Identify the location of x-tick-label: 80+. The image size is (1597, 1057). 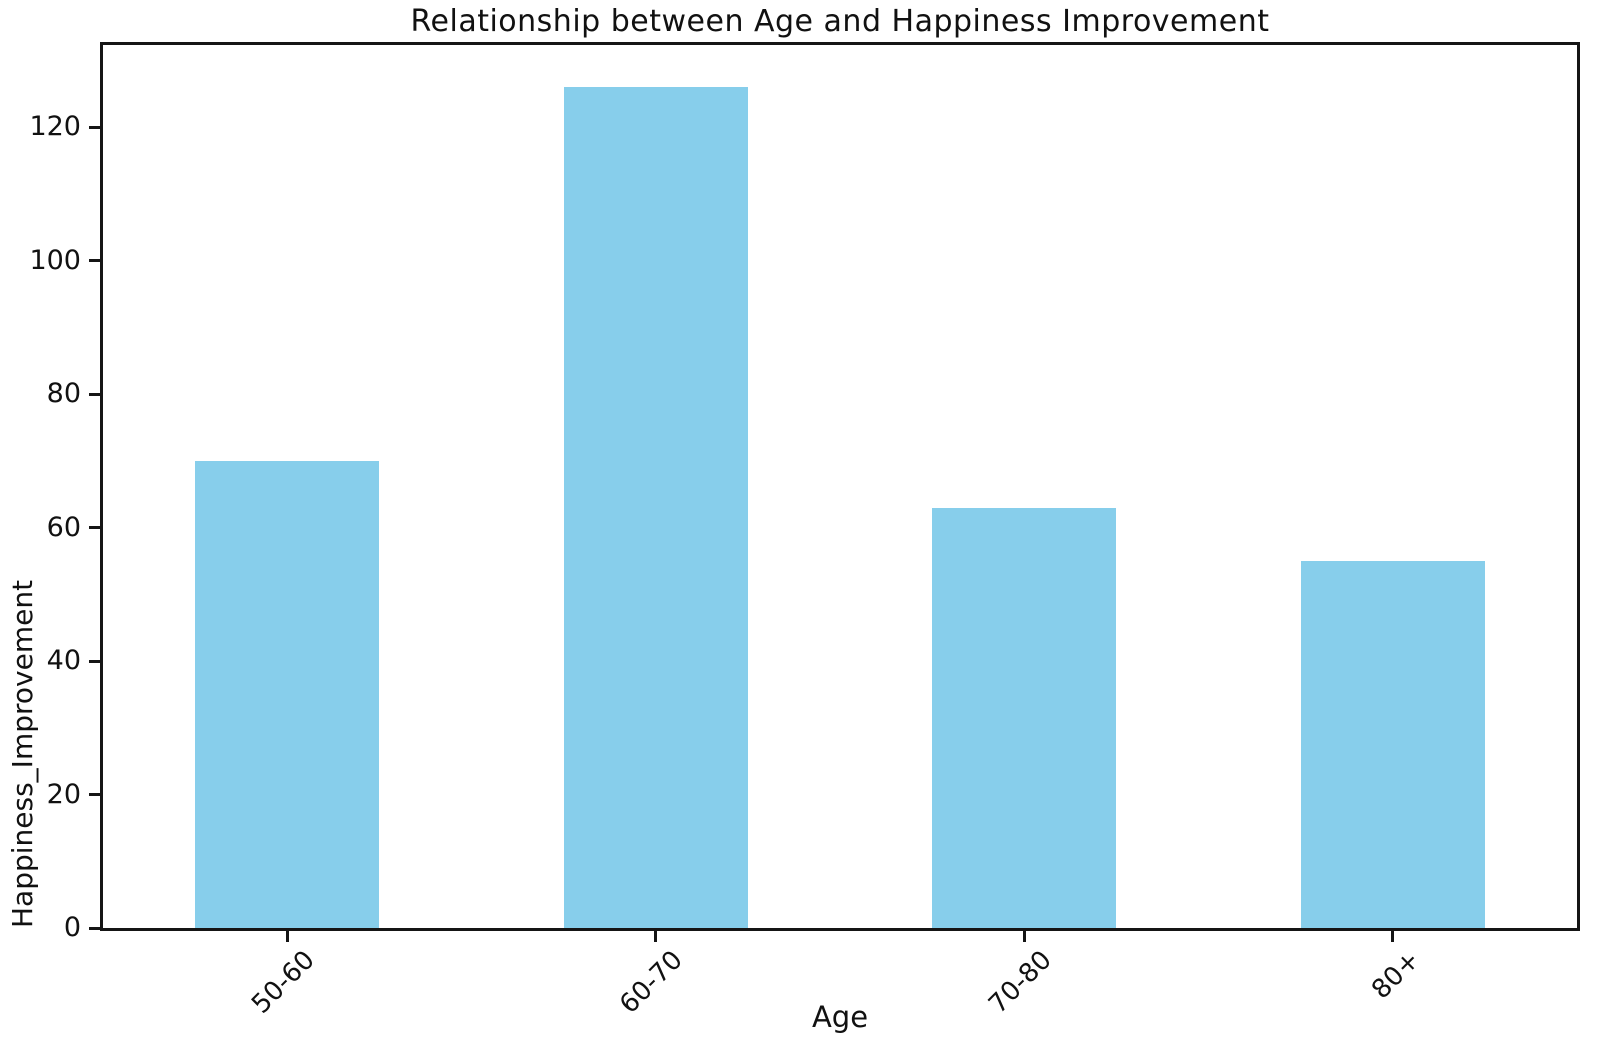
(1395, 975).